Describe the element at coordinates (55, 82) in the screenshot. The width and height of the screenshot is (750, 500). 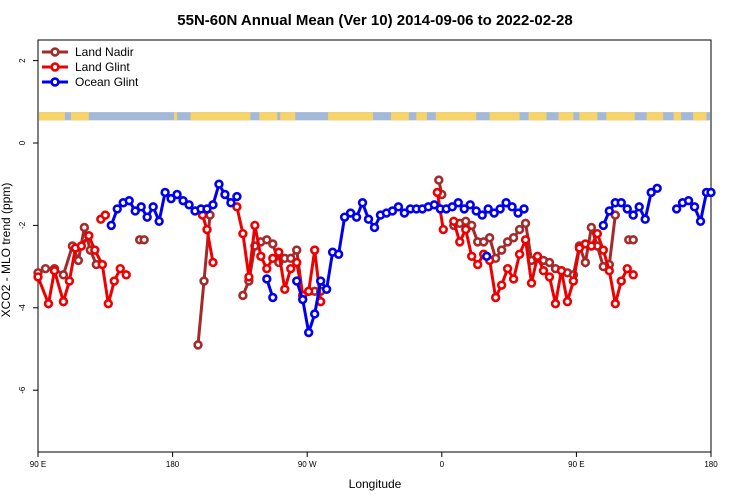
I see `legend-marker` at that location.